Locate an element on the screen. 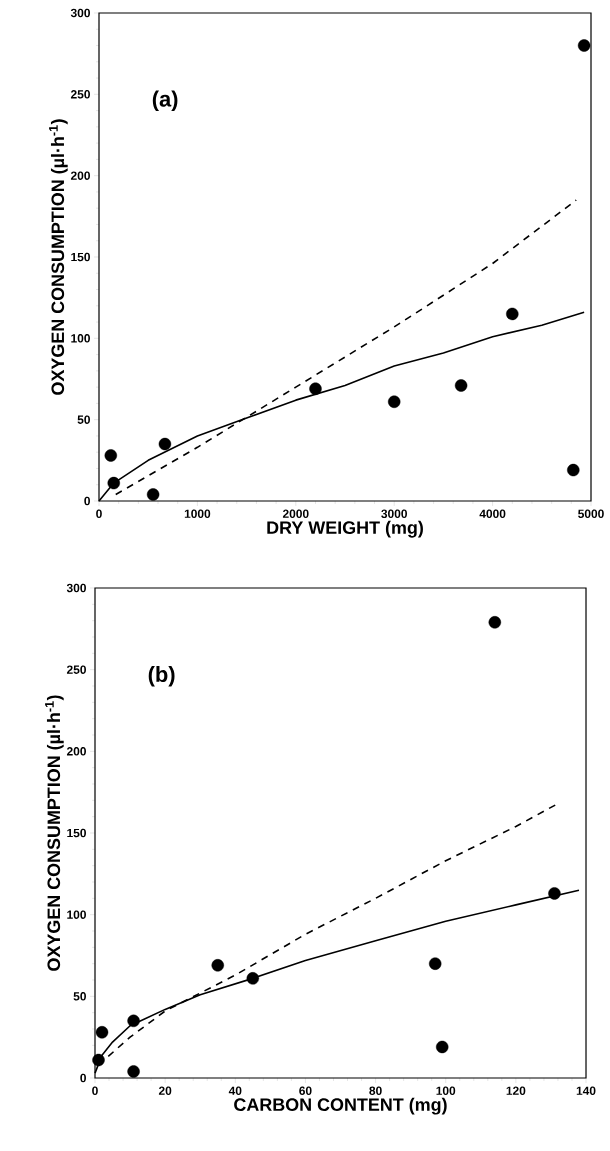 This screenshot has width=610, height=1151. x-tick-label: 40 is located at coordinates (235, 1090).